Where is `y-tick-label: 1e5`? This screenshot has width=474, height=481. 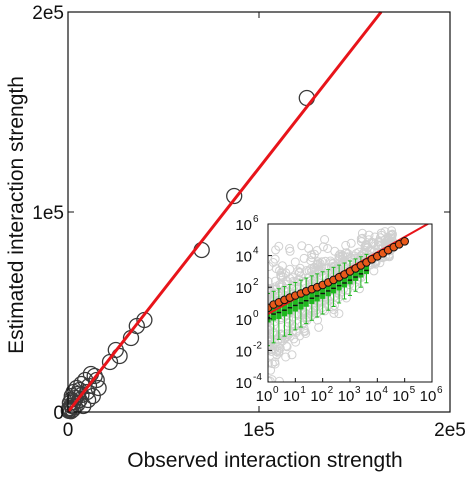
y-tick-label: 1e5 is located at coordinates (48, 213).